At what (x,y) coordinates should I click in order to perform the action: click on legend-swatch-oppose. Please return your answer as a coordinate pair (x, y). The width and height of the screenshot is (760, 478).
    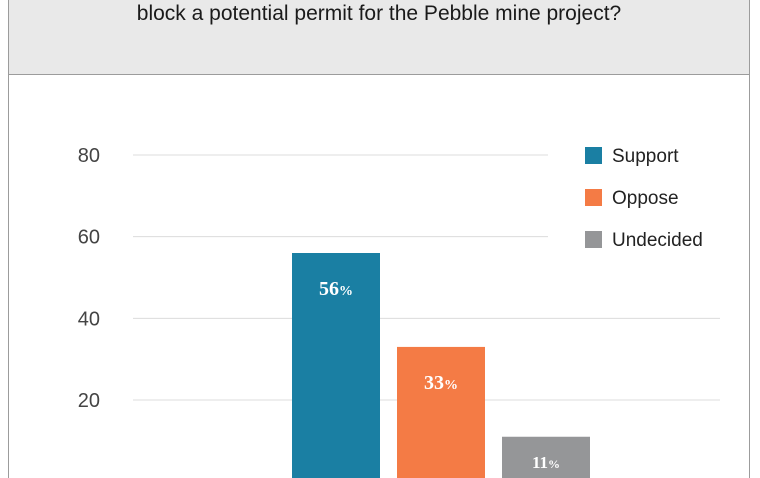
    Looking at the image, I should click on (593, 197).